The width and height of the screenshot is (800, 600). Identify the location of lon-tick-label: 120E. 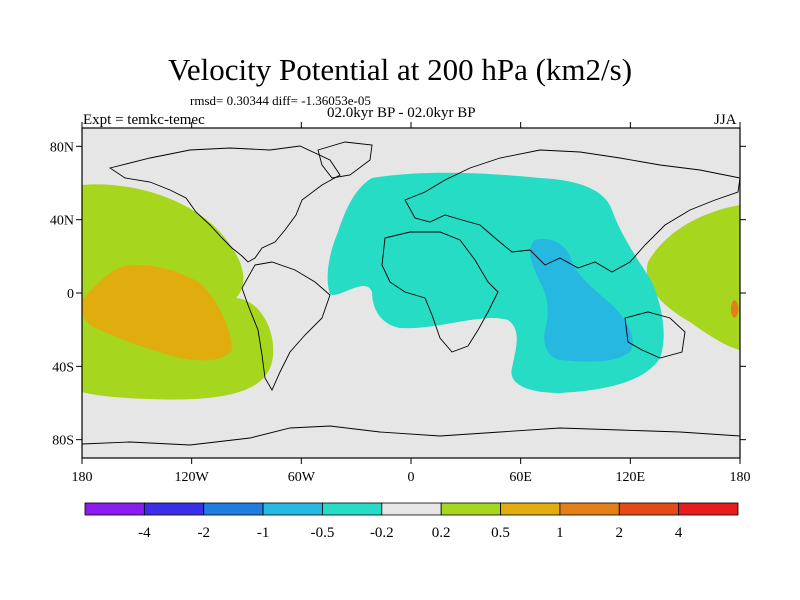
(631, 477).